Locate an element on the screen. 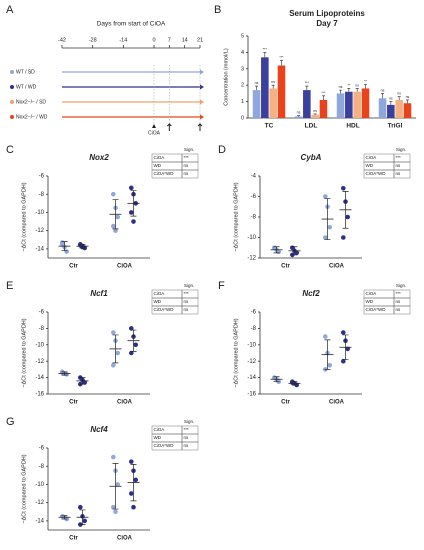 This screenshot has width=424, height=550. panel-letter: G is located at coordinates (10, 422).